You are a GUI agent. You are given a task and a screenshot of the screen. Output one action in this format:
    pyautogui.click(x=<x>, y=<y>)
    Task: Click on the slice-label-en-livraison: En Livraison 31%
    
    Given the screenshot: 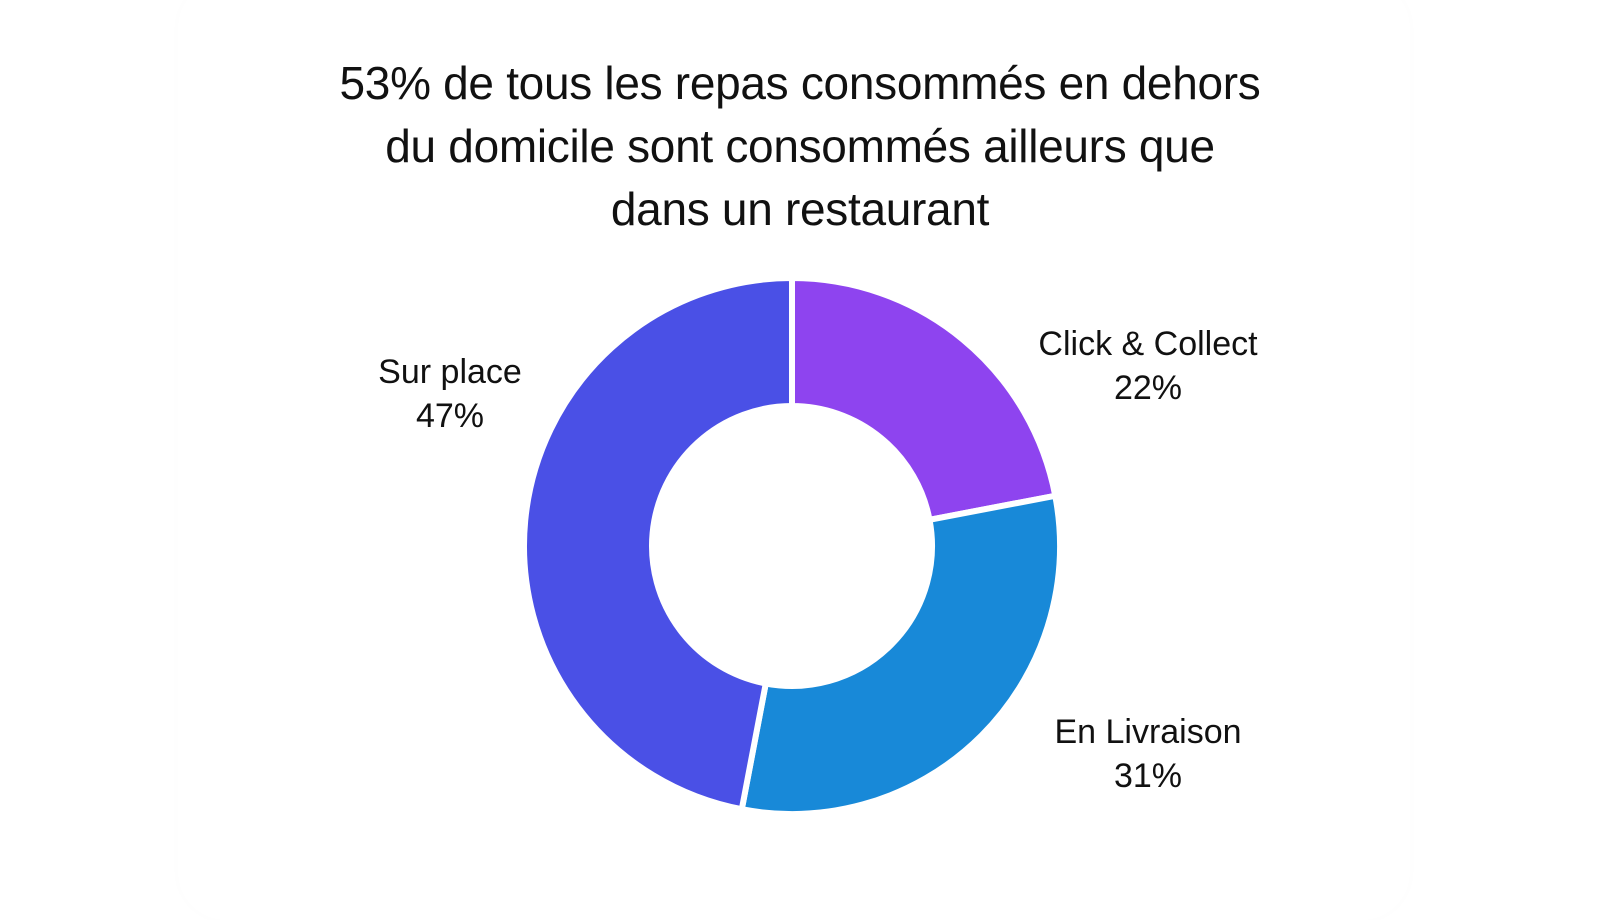 What is the action you would take?
    pyautogui.click(x=1147, y=754)
    